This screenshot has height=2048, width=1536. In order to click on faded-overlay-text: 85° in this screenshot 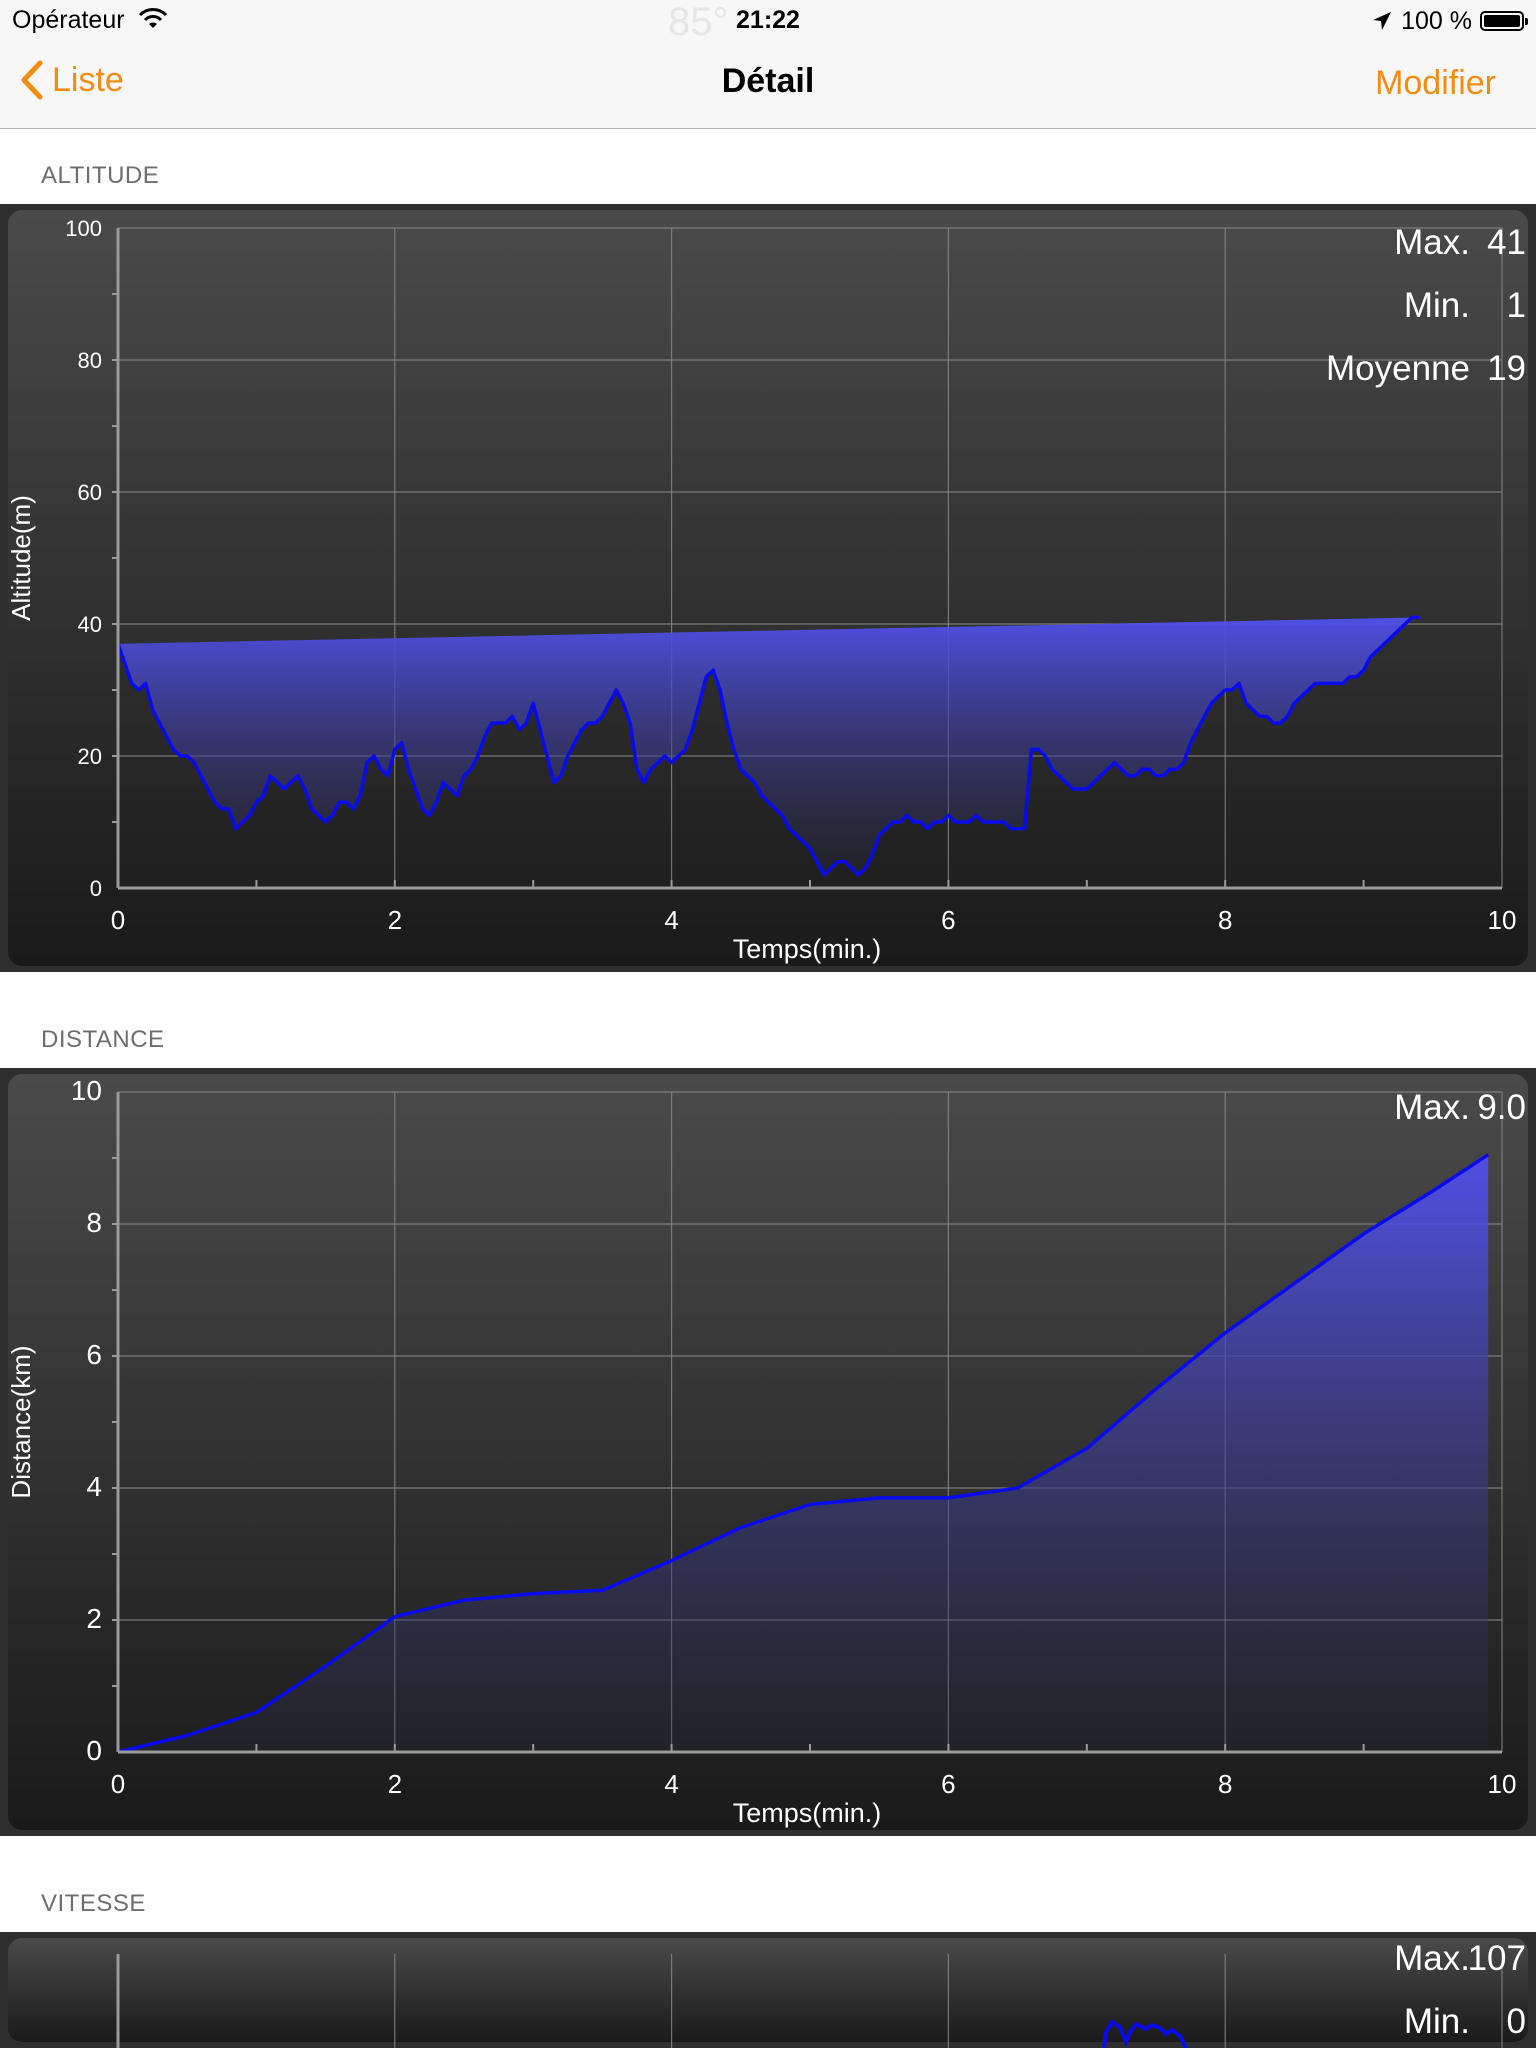, I will do `click(698, 22)`.